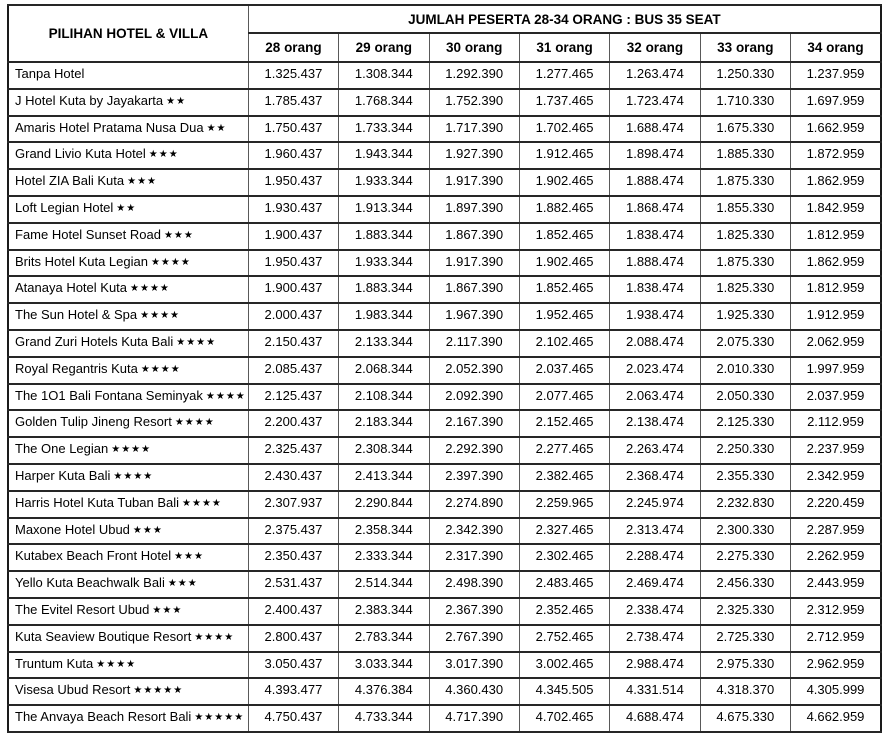 Image resolution: width=882 pixels, height=733 pixels. I want to click on price-cell: 1.897.390, so click(474, 209).